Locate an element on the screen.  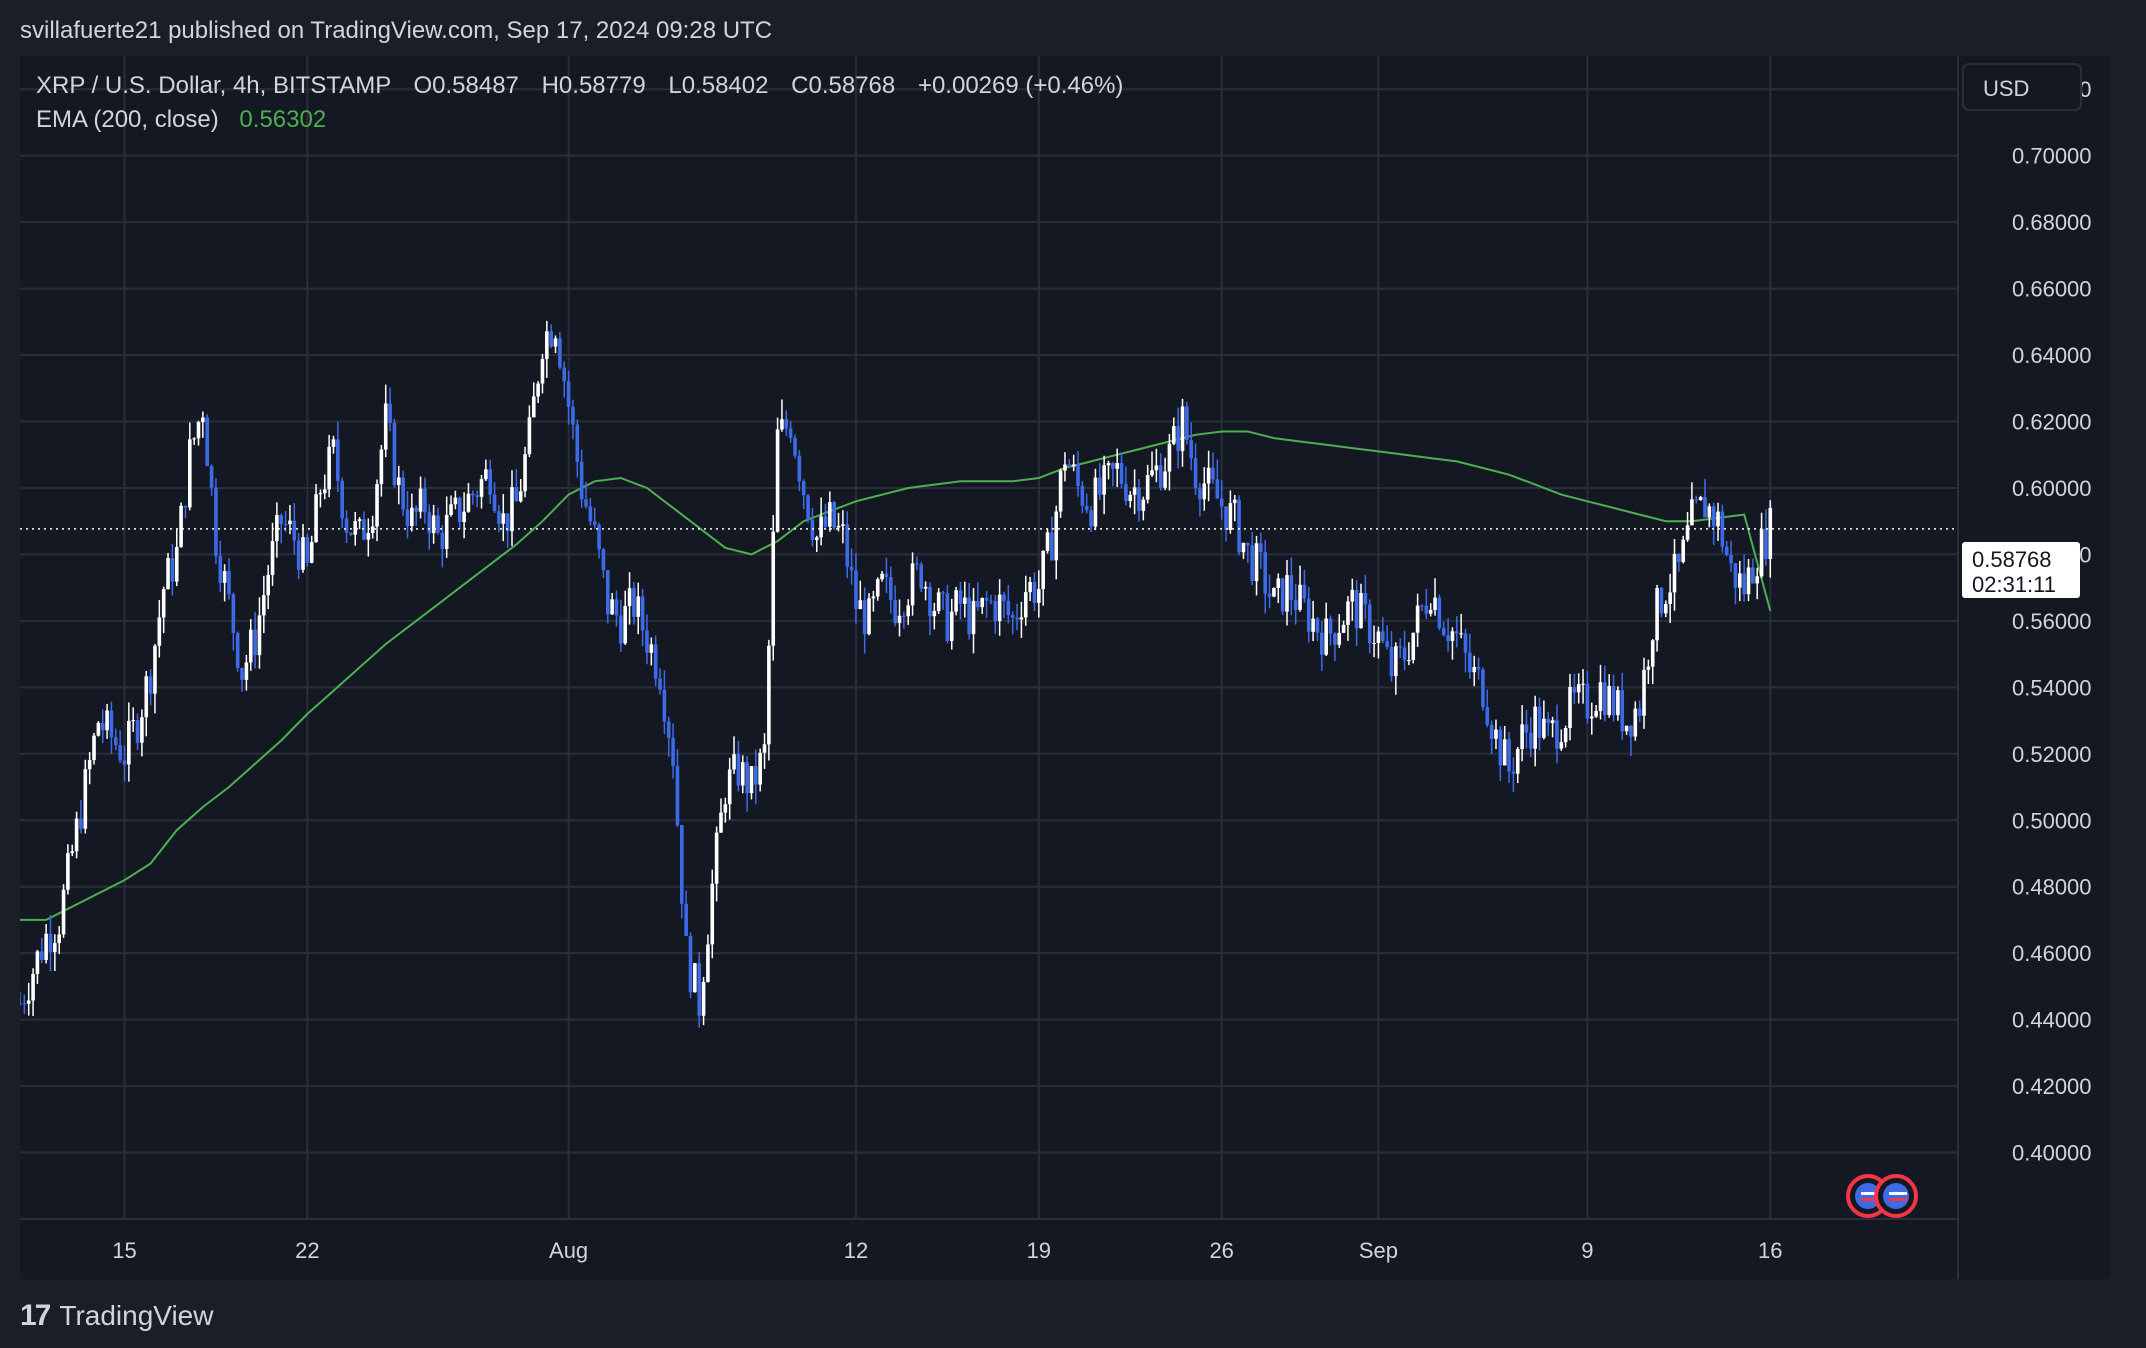
price-tick-label: 0.66000 is located at coordinates (2052, 289).